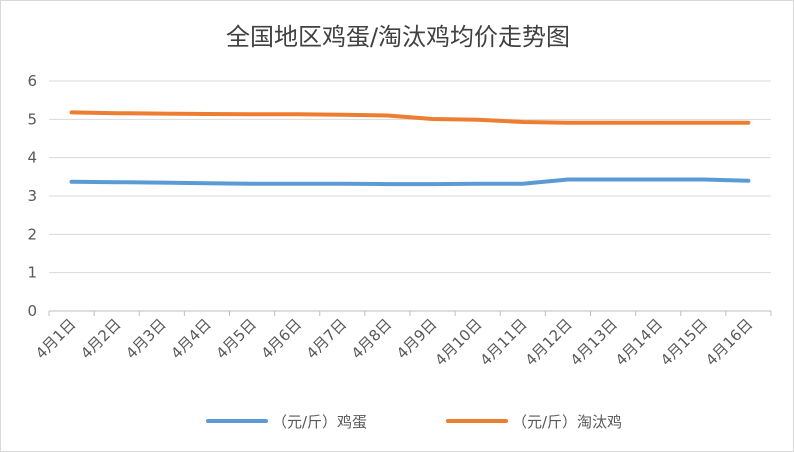 Image resolution: width=794 pixels, height=452 pixels. I want to click on y-tick-label: 4, so click(32, 158).